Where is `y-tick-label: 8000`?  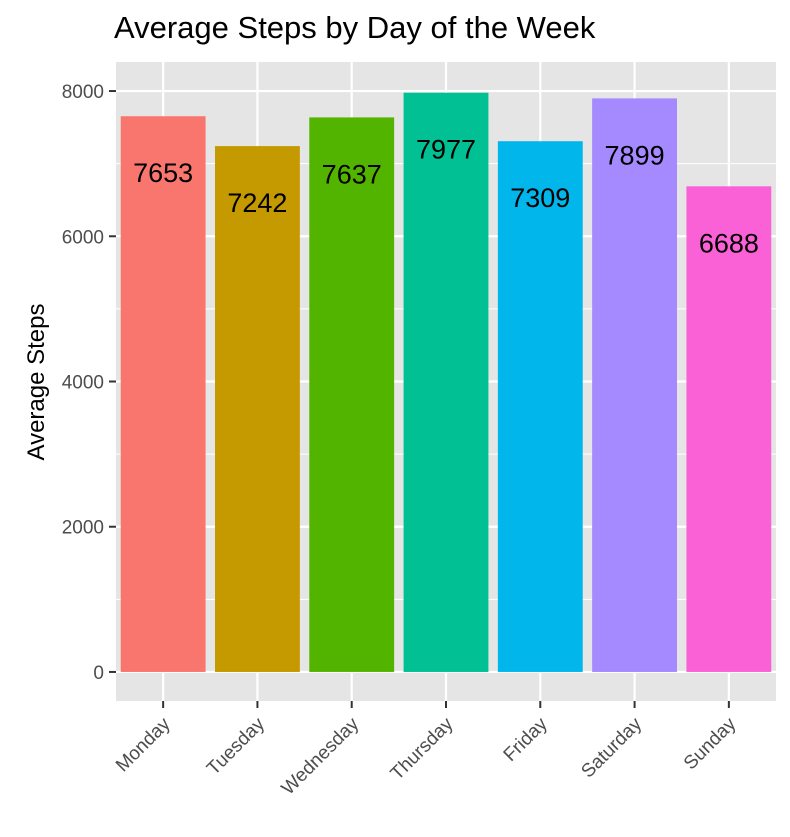
y-tick-label: 8000 is located at coordinates (83, 92).